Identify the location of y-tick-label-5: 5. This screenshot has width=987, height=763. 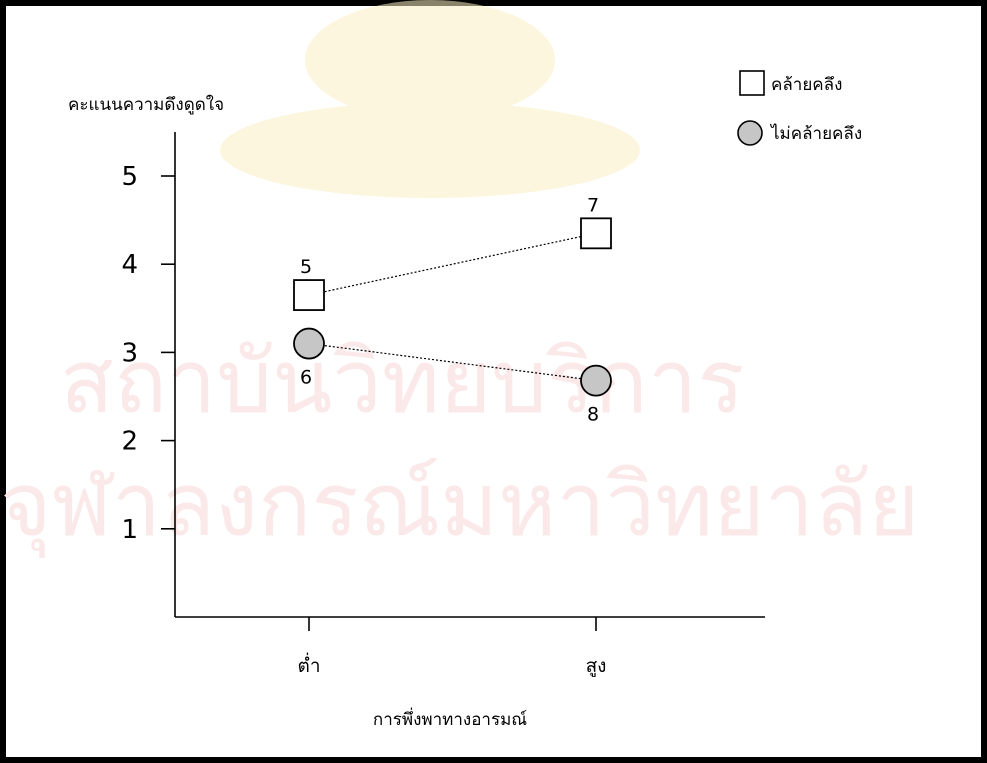
(129, 177).